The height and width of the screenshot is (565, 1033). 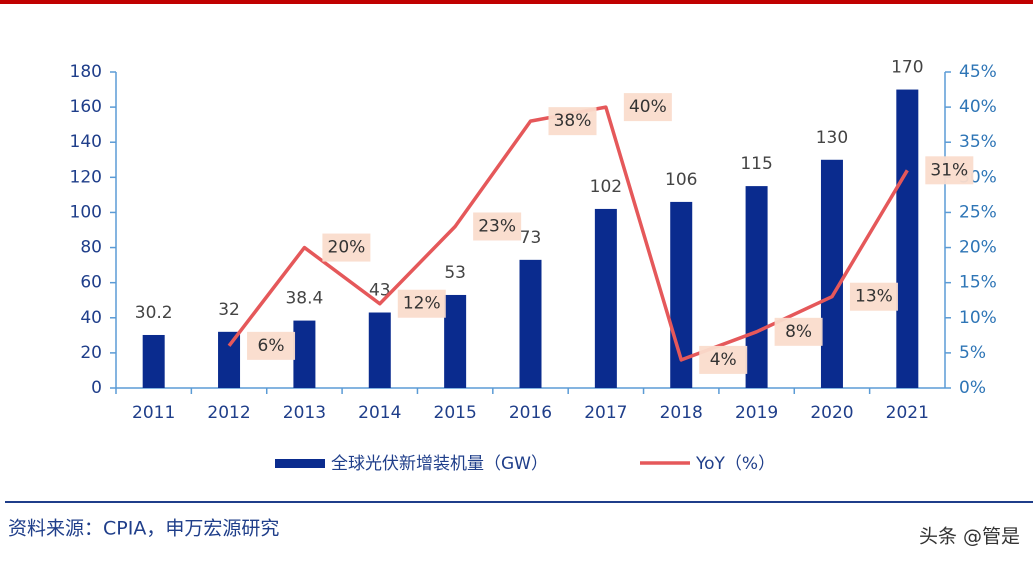 I want to click on y-tick-label: 160, so click(x=86, y=107).